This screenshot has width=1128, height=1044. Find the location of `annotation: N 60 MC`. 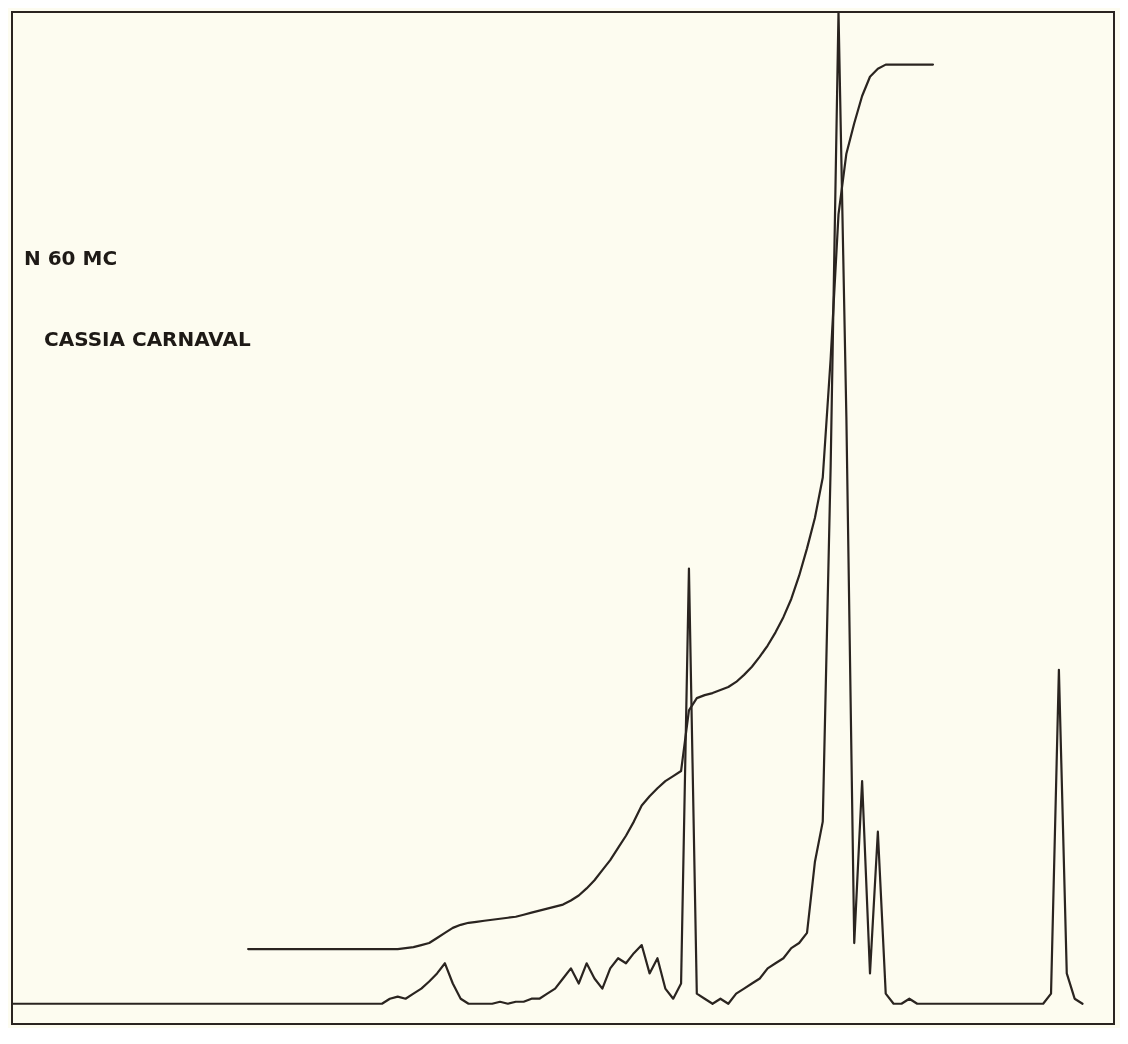

annotation: N 60 MC is located at coordinates (71, 258).